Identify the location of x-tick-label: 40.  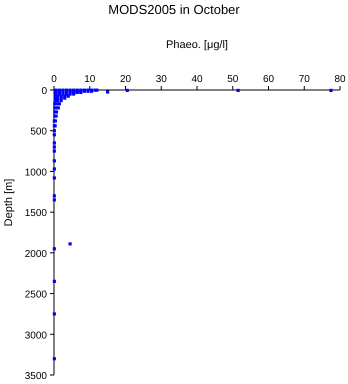
(197, 79).